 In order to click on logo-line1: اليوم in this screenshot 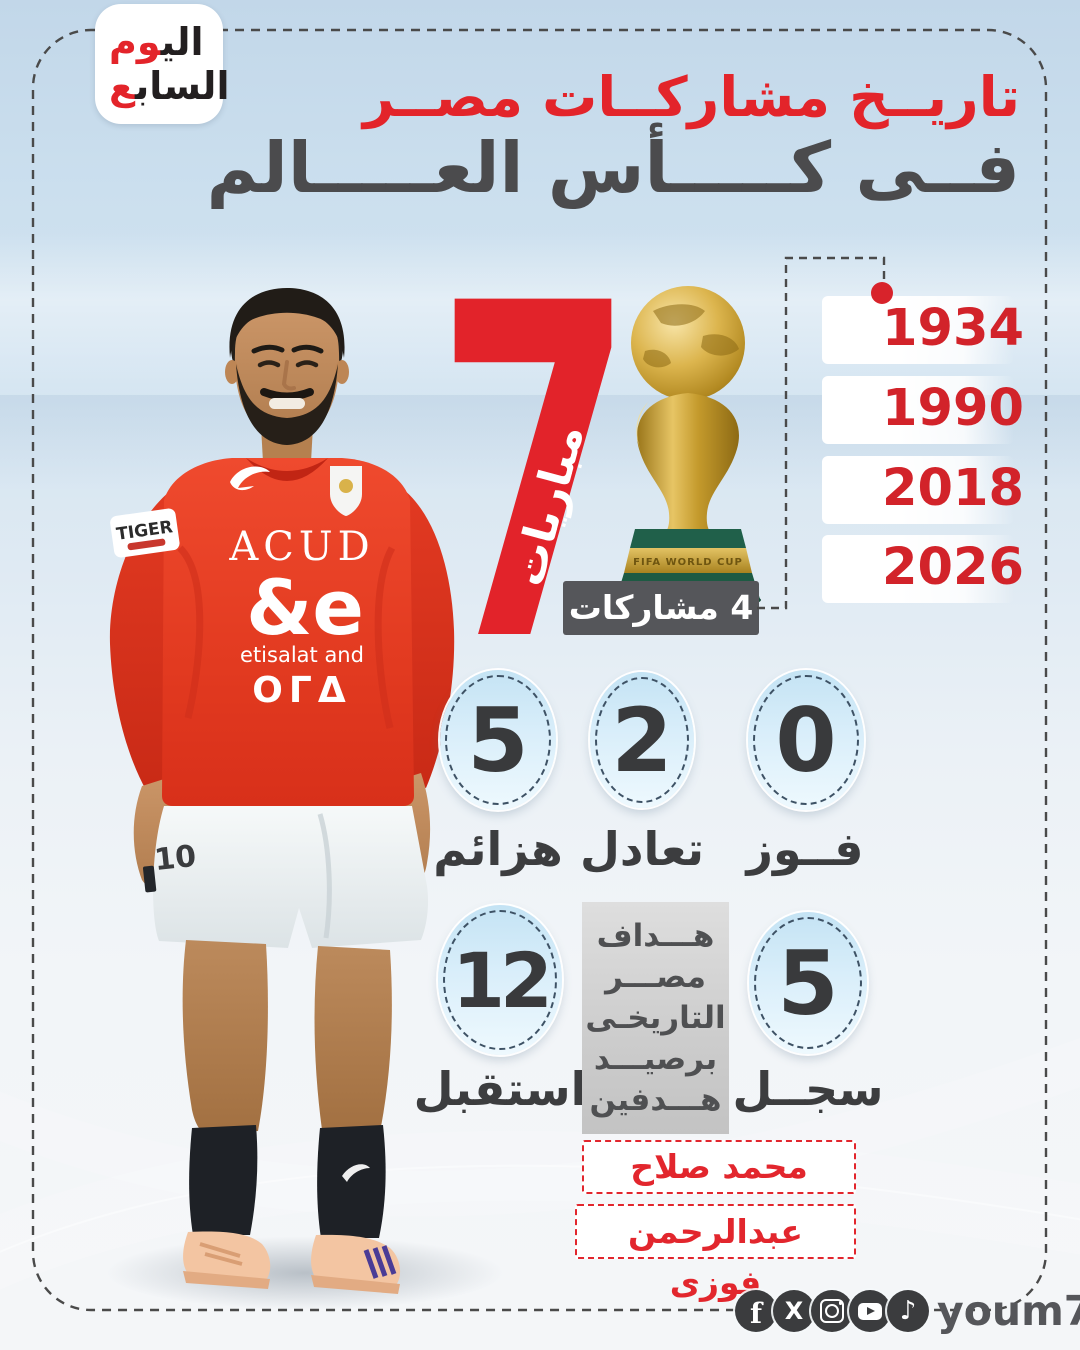, I will do `click(156, 42)`.